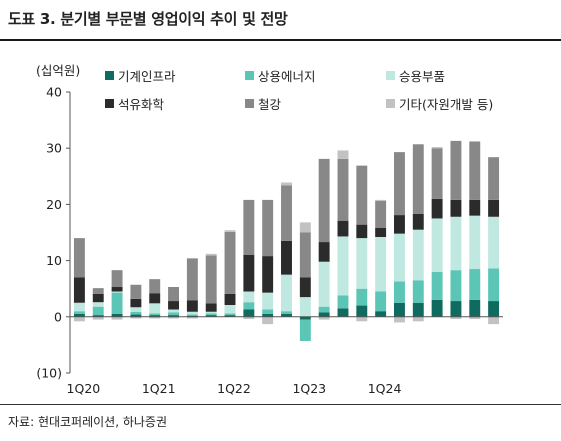 This screenshot has height=441, width=561. I want to click on y-tick-label: (10), so click(49, 373).